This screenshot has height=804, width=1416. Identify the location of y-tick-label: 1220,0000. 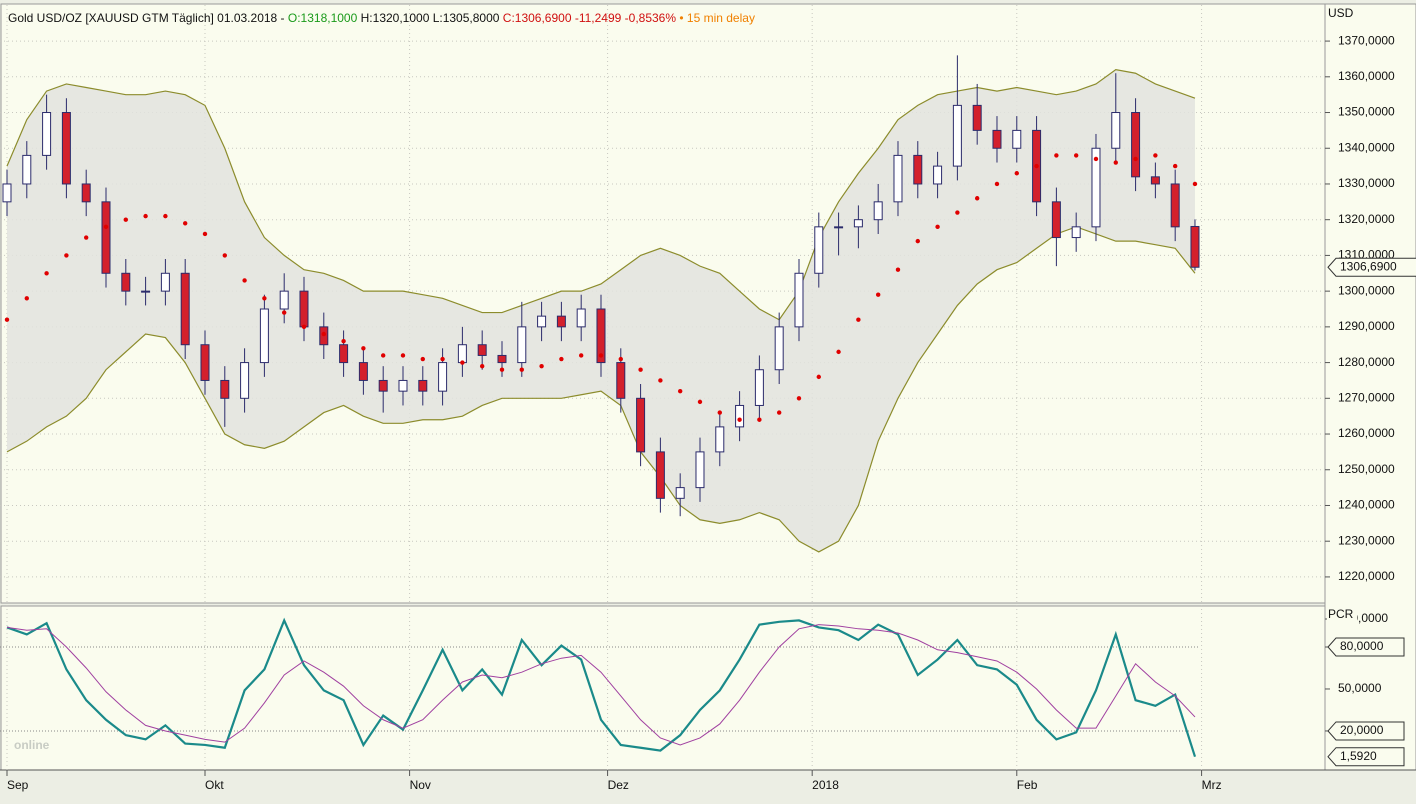
(1366, 576).